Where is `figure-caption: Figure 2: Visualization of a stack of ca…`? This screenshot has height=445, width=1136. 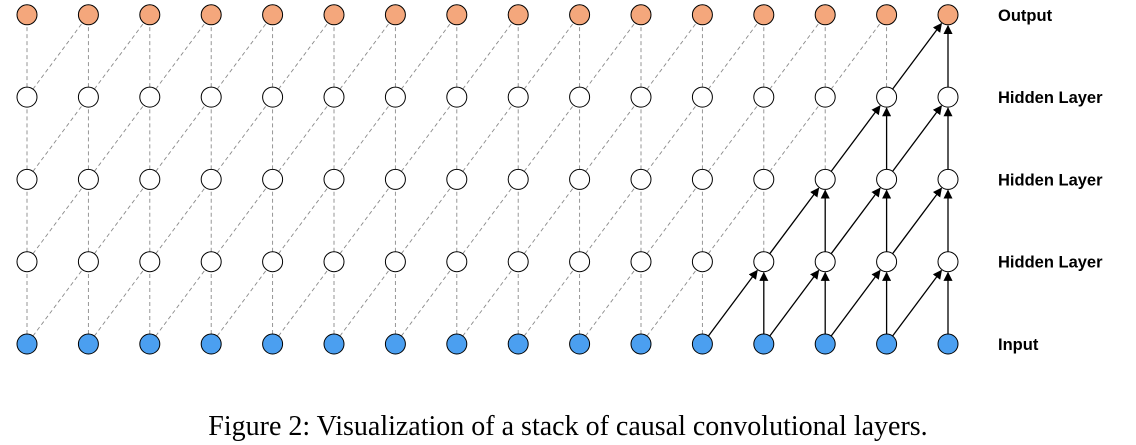 figure-caption: Figure 2: Visualization of a stack of ca… is located at coordinates (568, 426).